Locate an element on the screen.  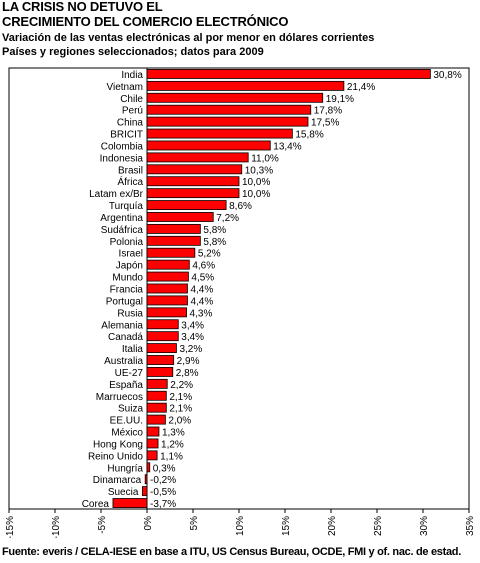
x-tick-label: 0% is located at coordinates (148, 523).